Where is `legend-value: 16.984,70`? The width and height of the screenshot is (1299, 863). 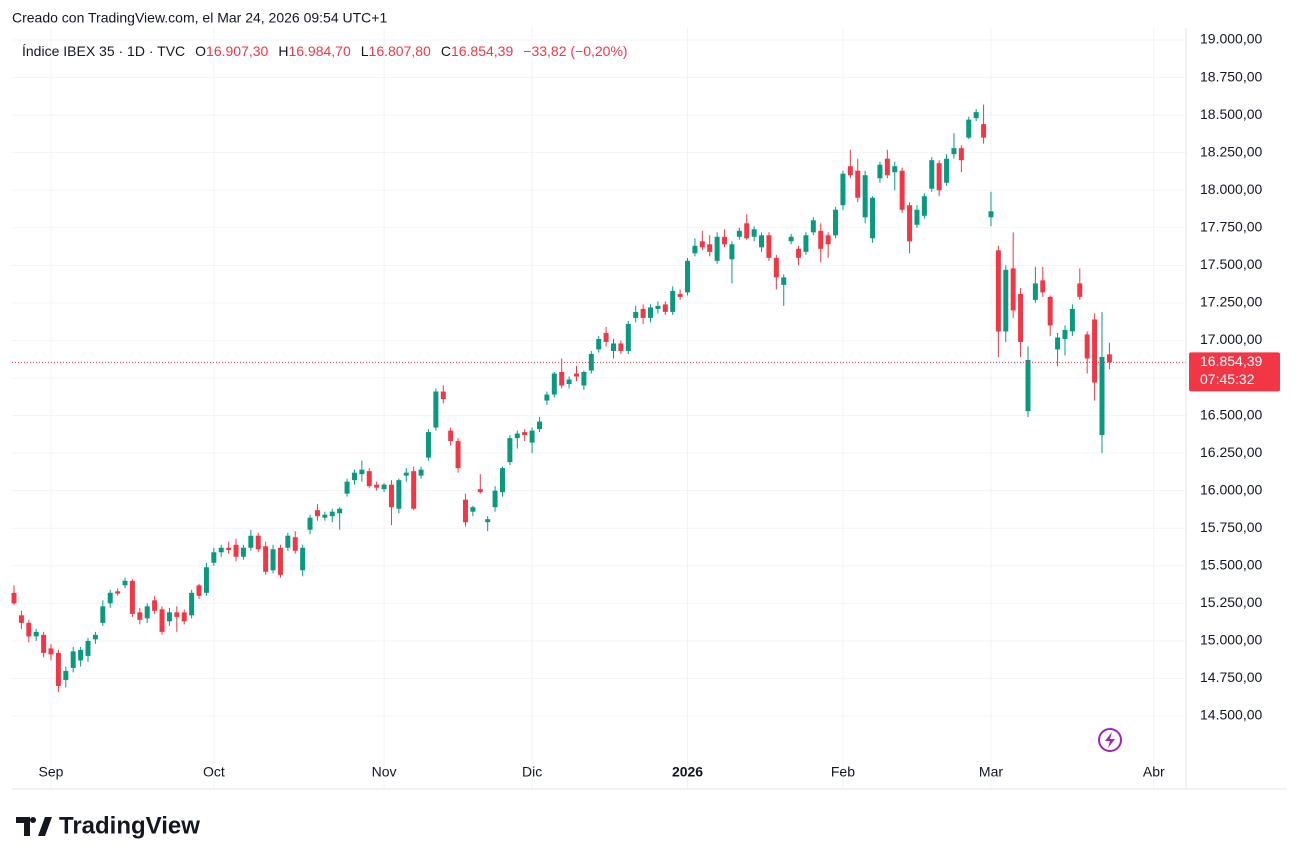
legend-value: 16.984,70 is located at coordinates (319, 51).